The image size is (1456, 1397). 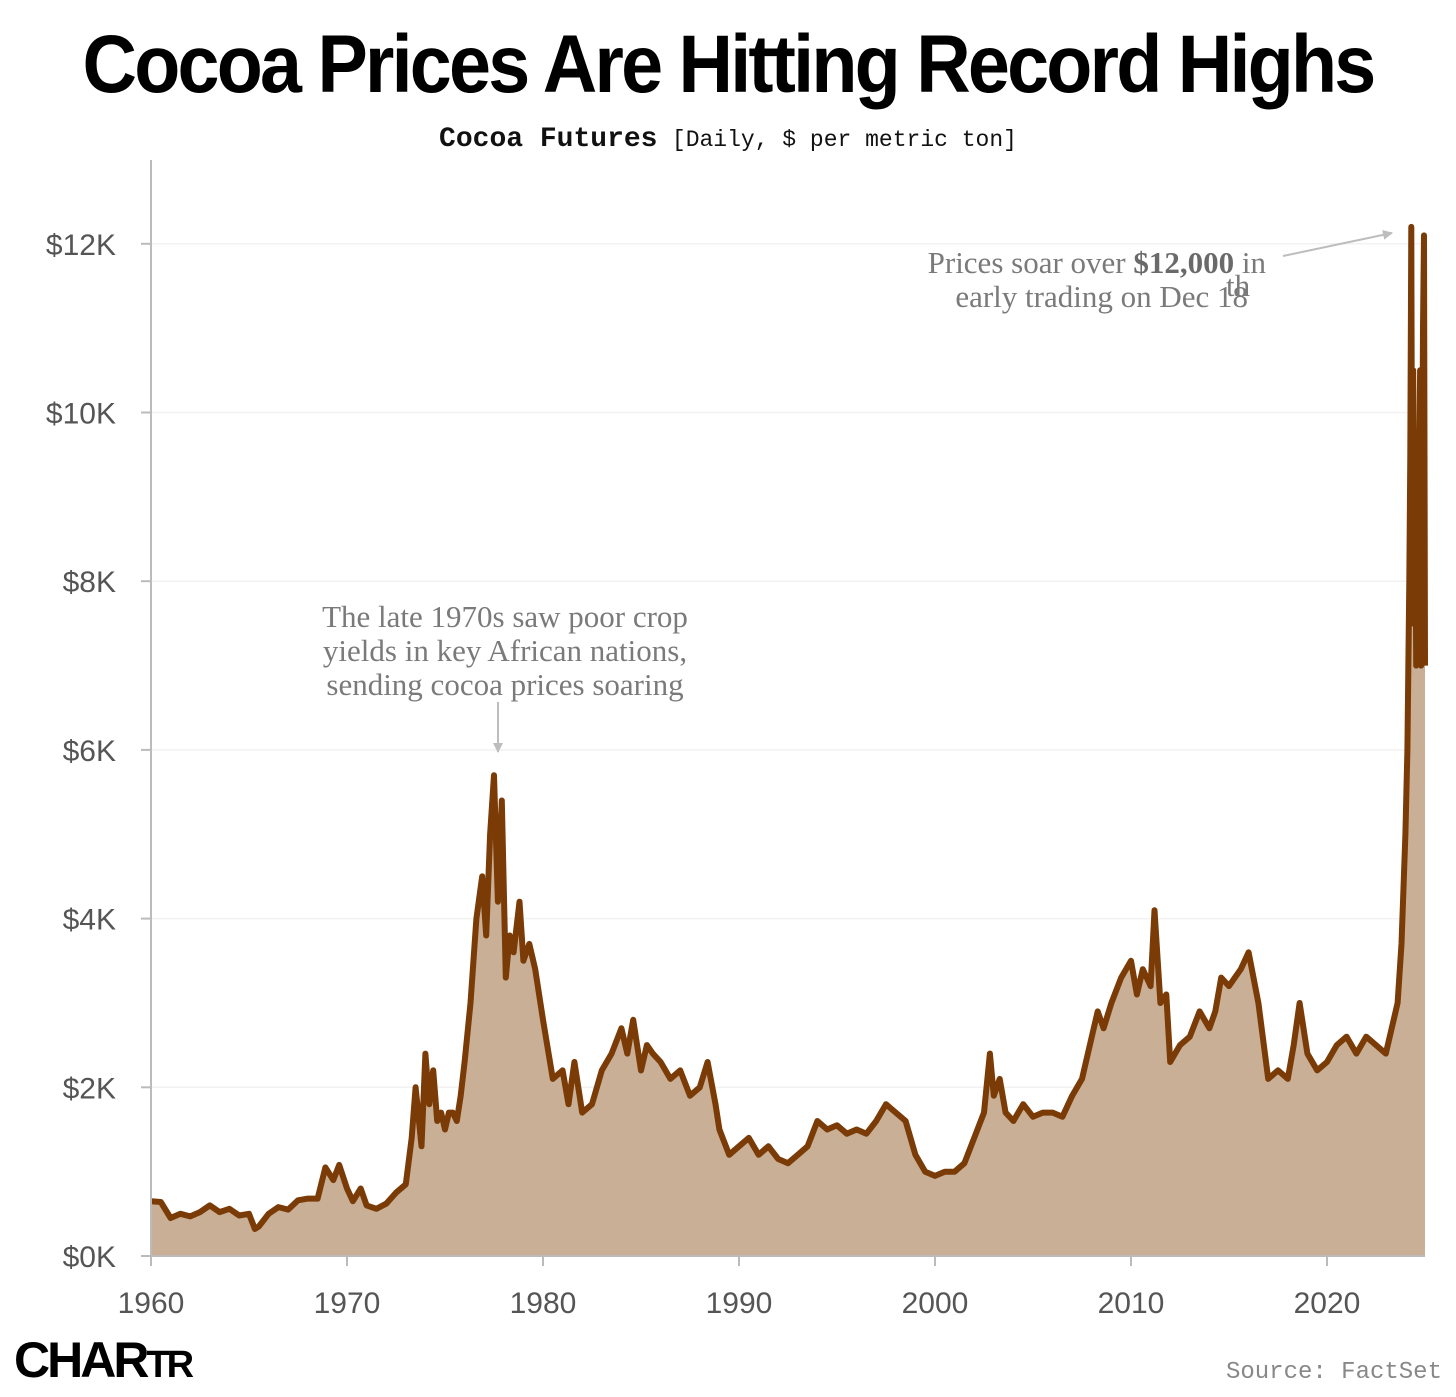 What do you see at coordinates (151, 1303) in the screenshot?
I see `x-tick-label: 1960` at bounding box center [151, 1303].